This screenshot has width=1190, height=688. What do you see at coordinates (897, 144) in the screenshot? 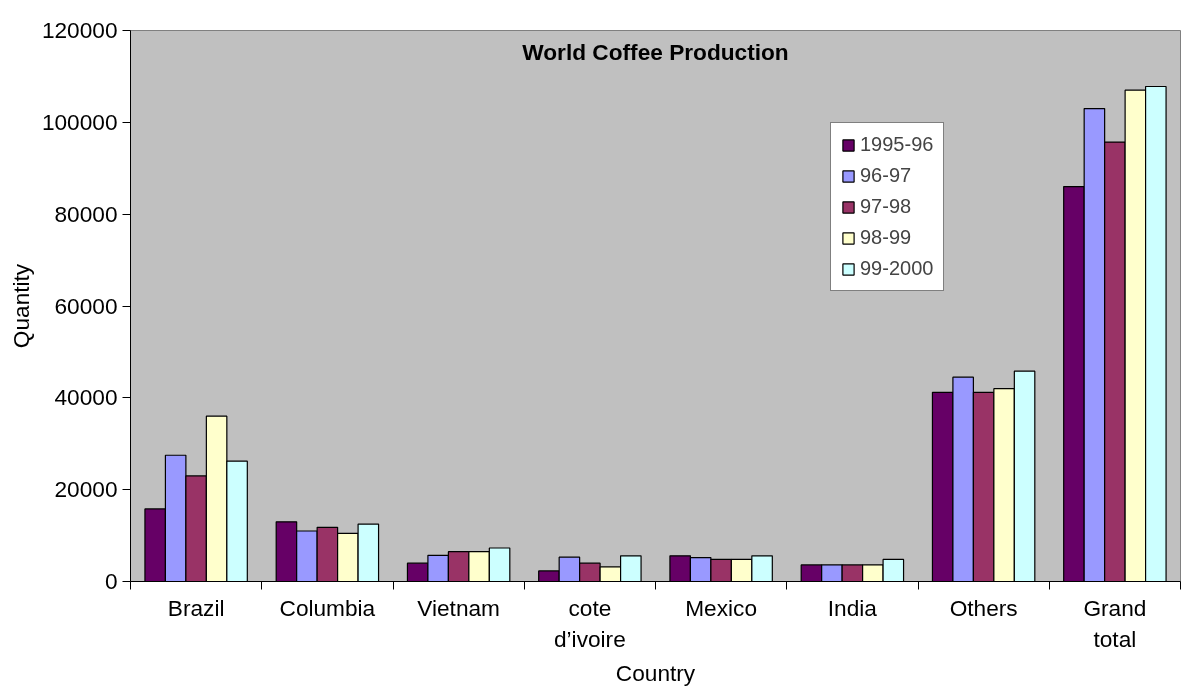
I see `legend-label: 1995-96` at bounding box center [897, 144].